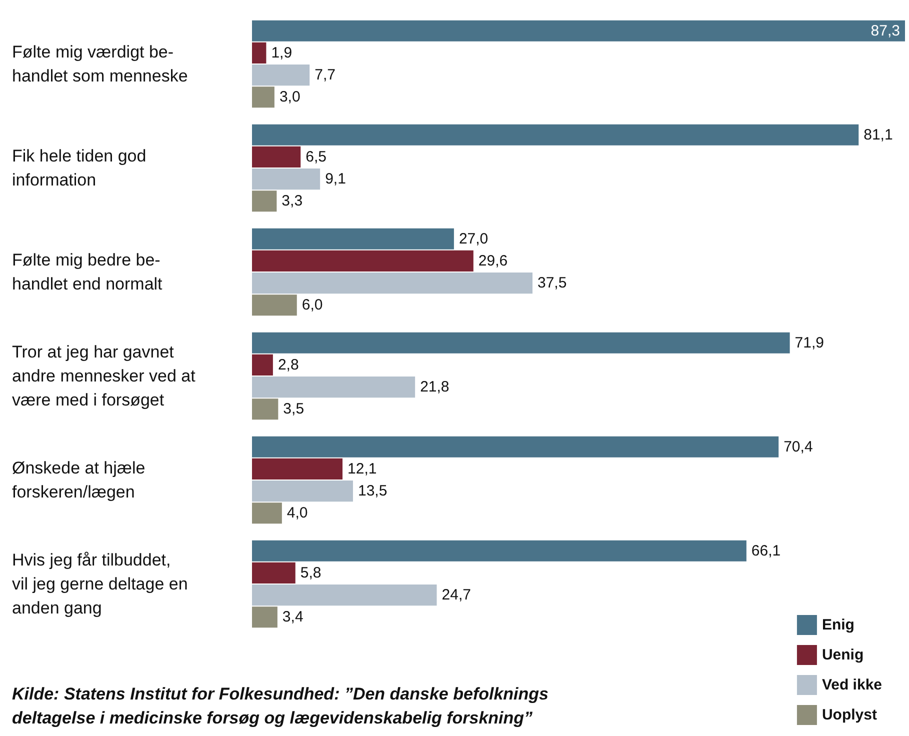  What do you see at coordinates (292, 201) in the screenshot?
I see `data-label: 3,3` at bounding box center [292, 201].